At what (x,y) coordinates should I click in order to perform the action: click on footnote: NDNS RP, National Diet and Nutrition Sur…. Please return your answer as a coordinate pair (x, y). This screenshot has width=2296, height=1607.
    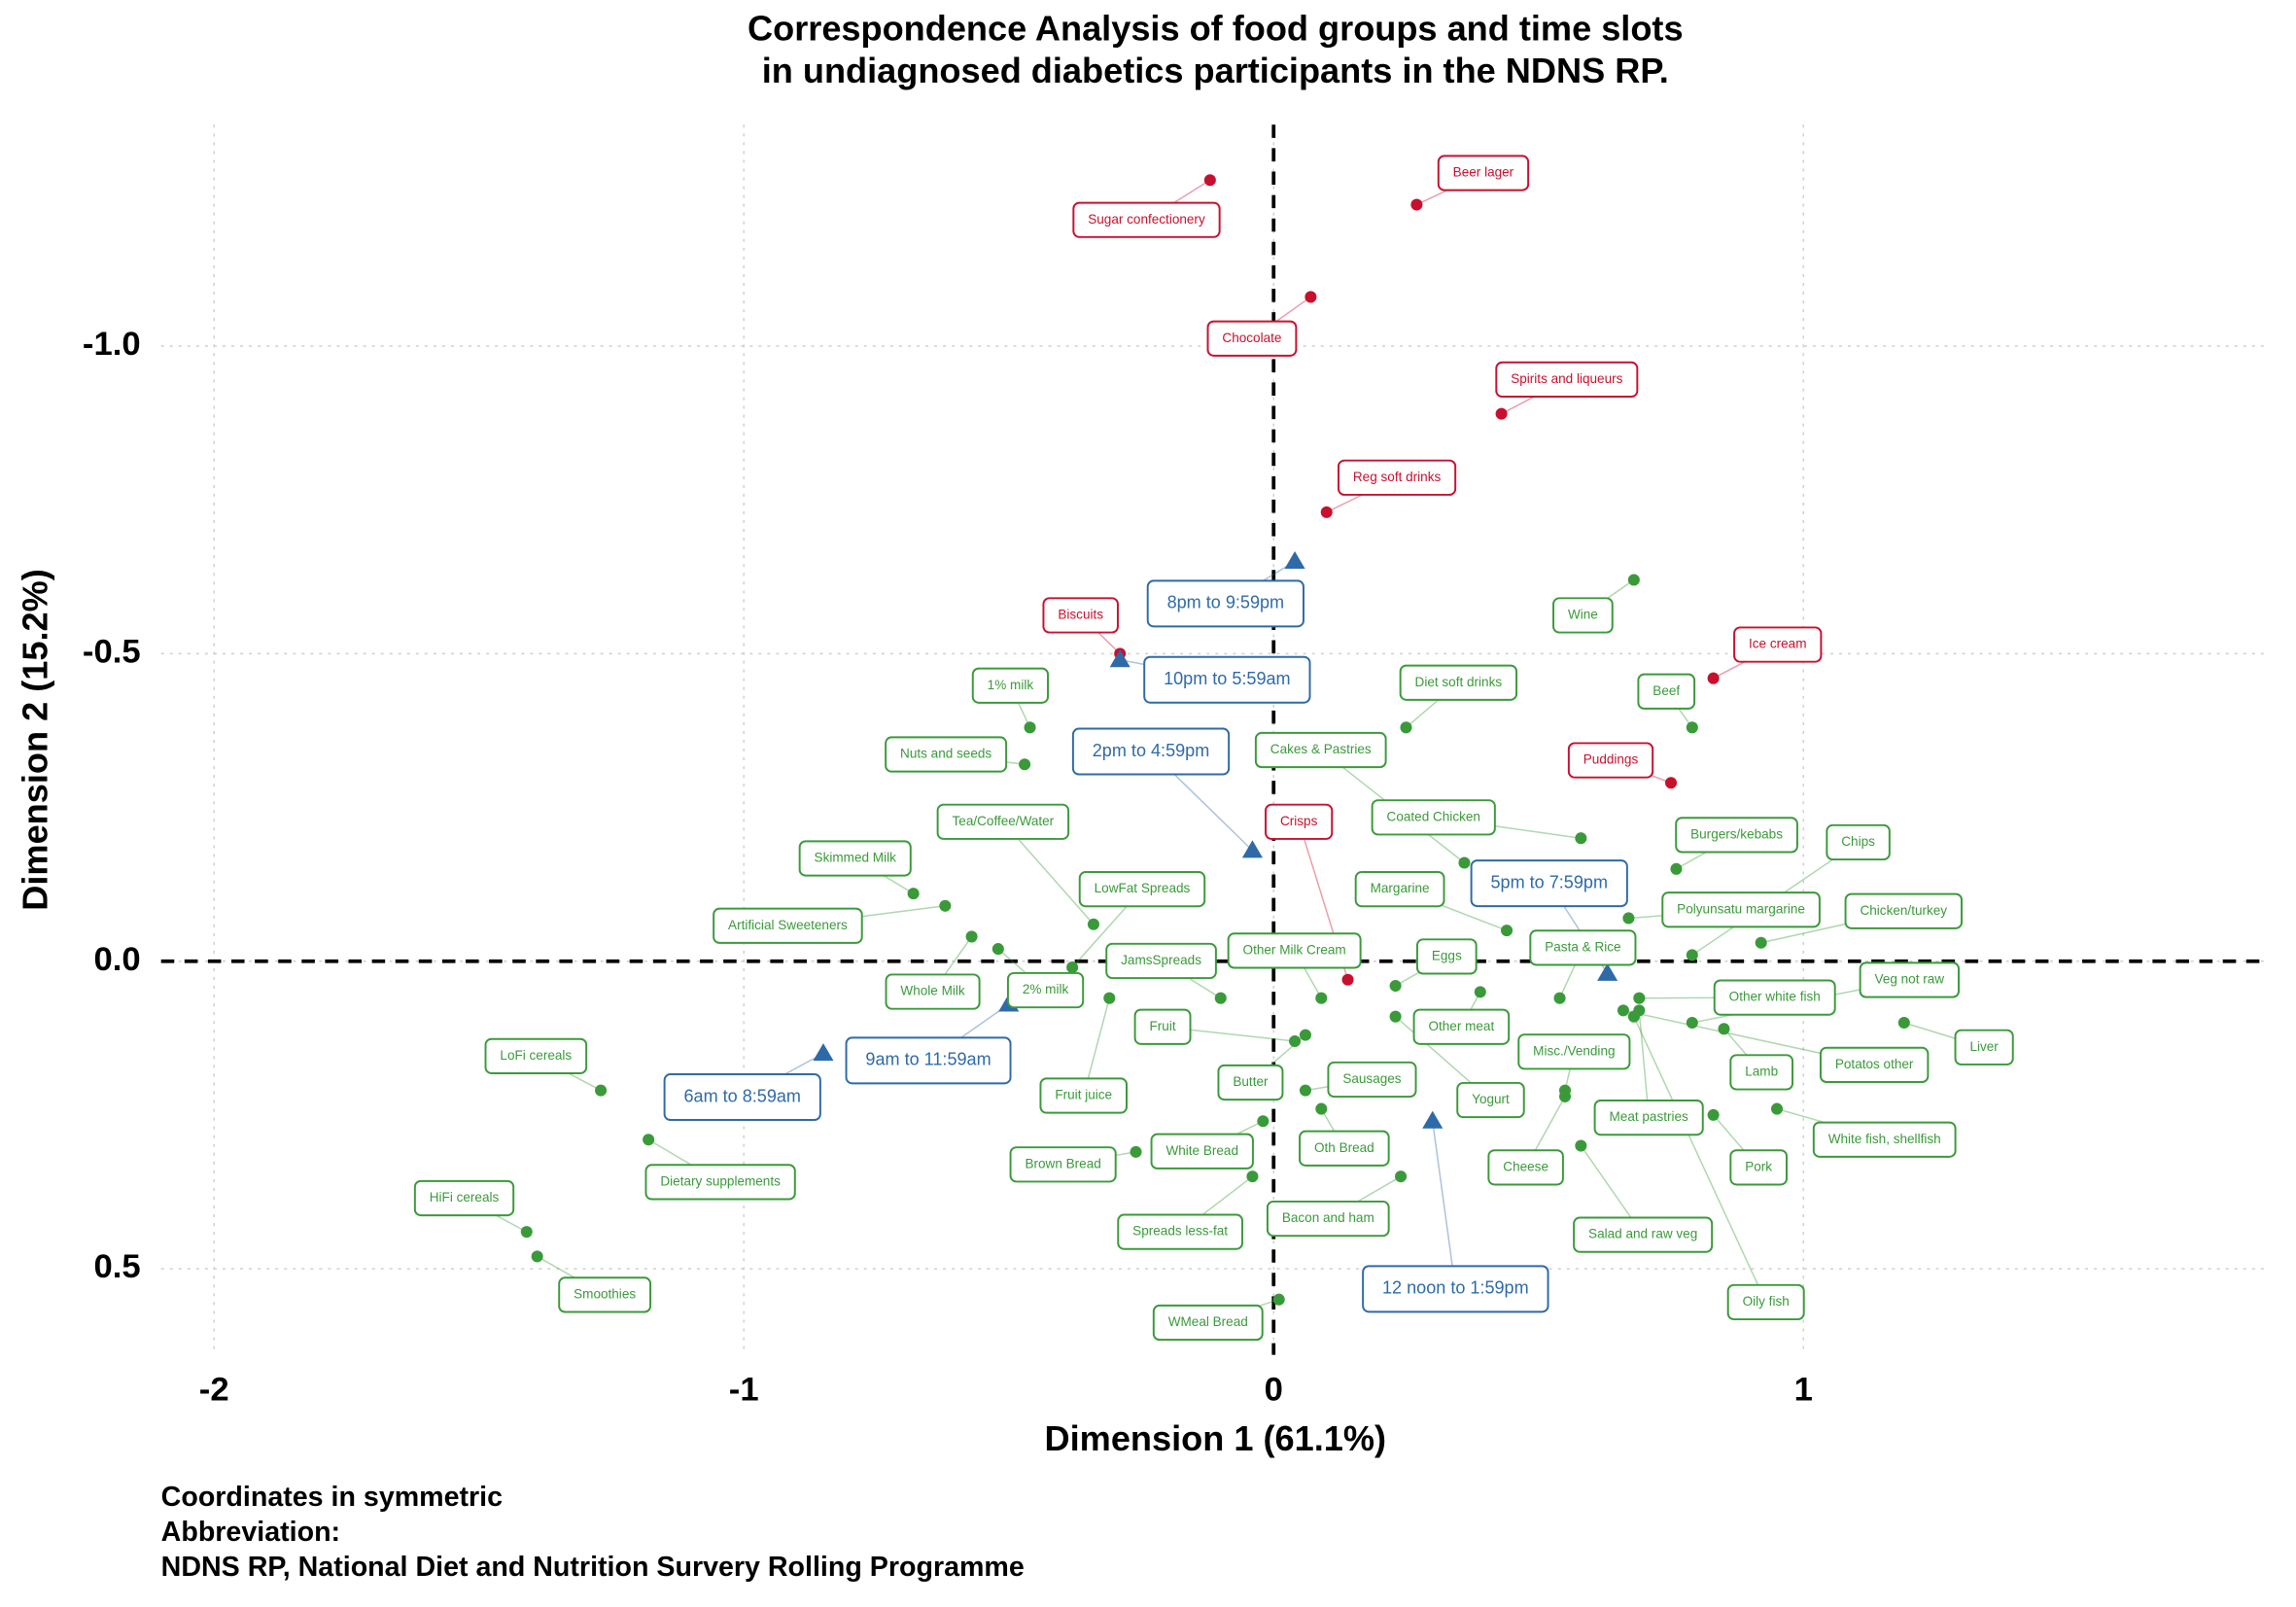
    Looking at the image, I should click on (593, 1567).